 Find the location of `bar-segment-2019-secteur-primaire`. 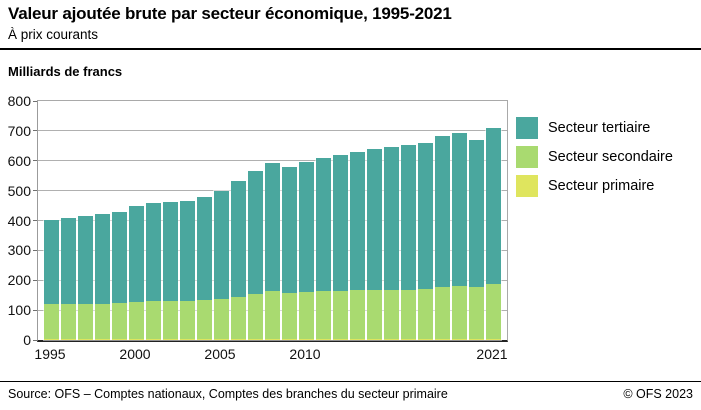

bar-segment-2019-secteur-primaire is located at coordinates (459, 339).